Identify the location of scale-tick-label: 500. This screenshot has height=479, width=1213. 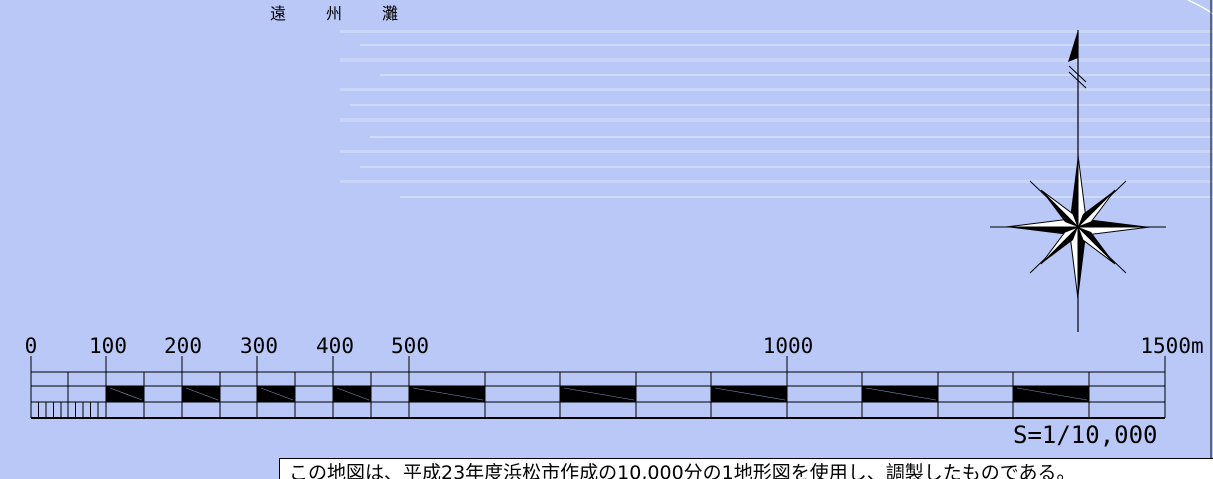
(410, 346).